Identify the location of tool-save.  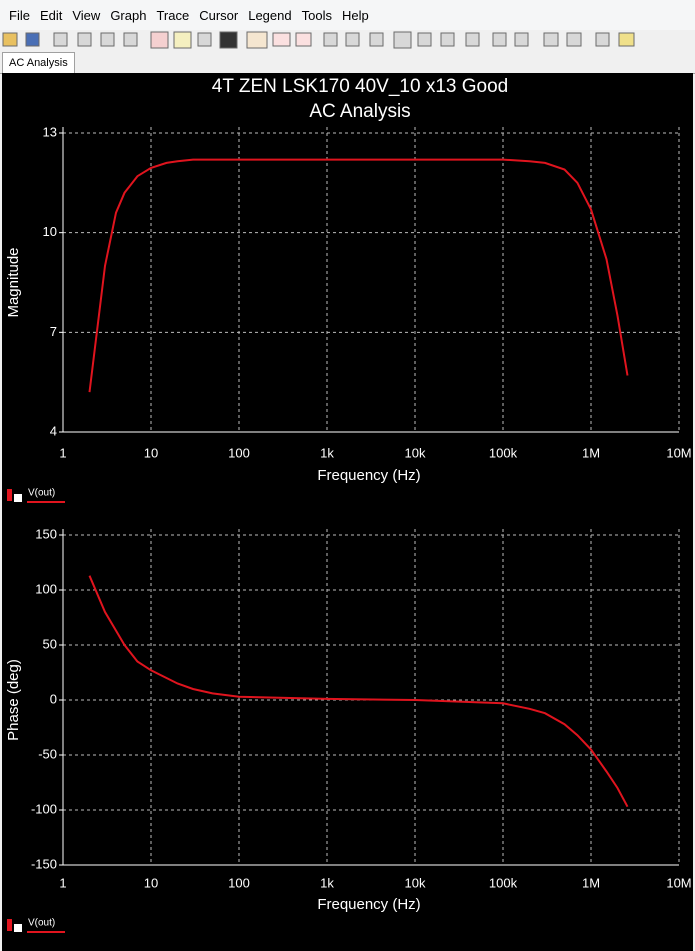
(32, 39).